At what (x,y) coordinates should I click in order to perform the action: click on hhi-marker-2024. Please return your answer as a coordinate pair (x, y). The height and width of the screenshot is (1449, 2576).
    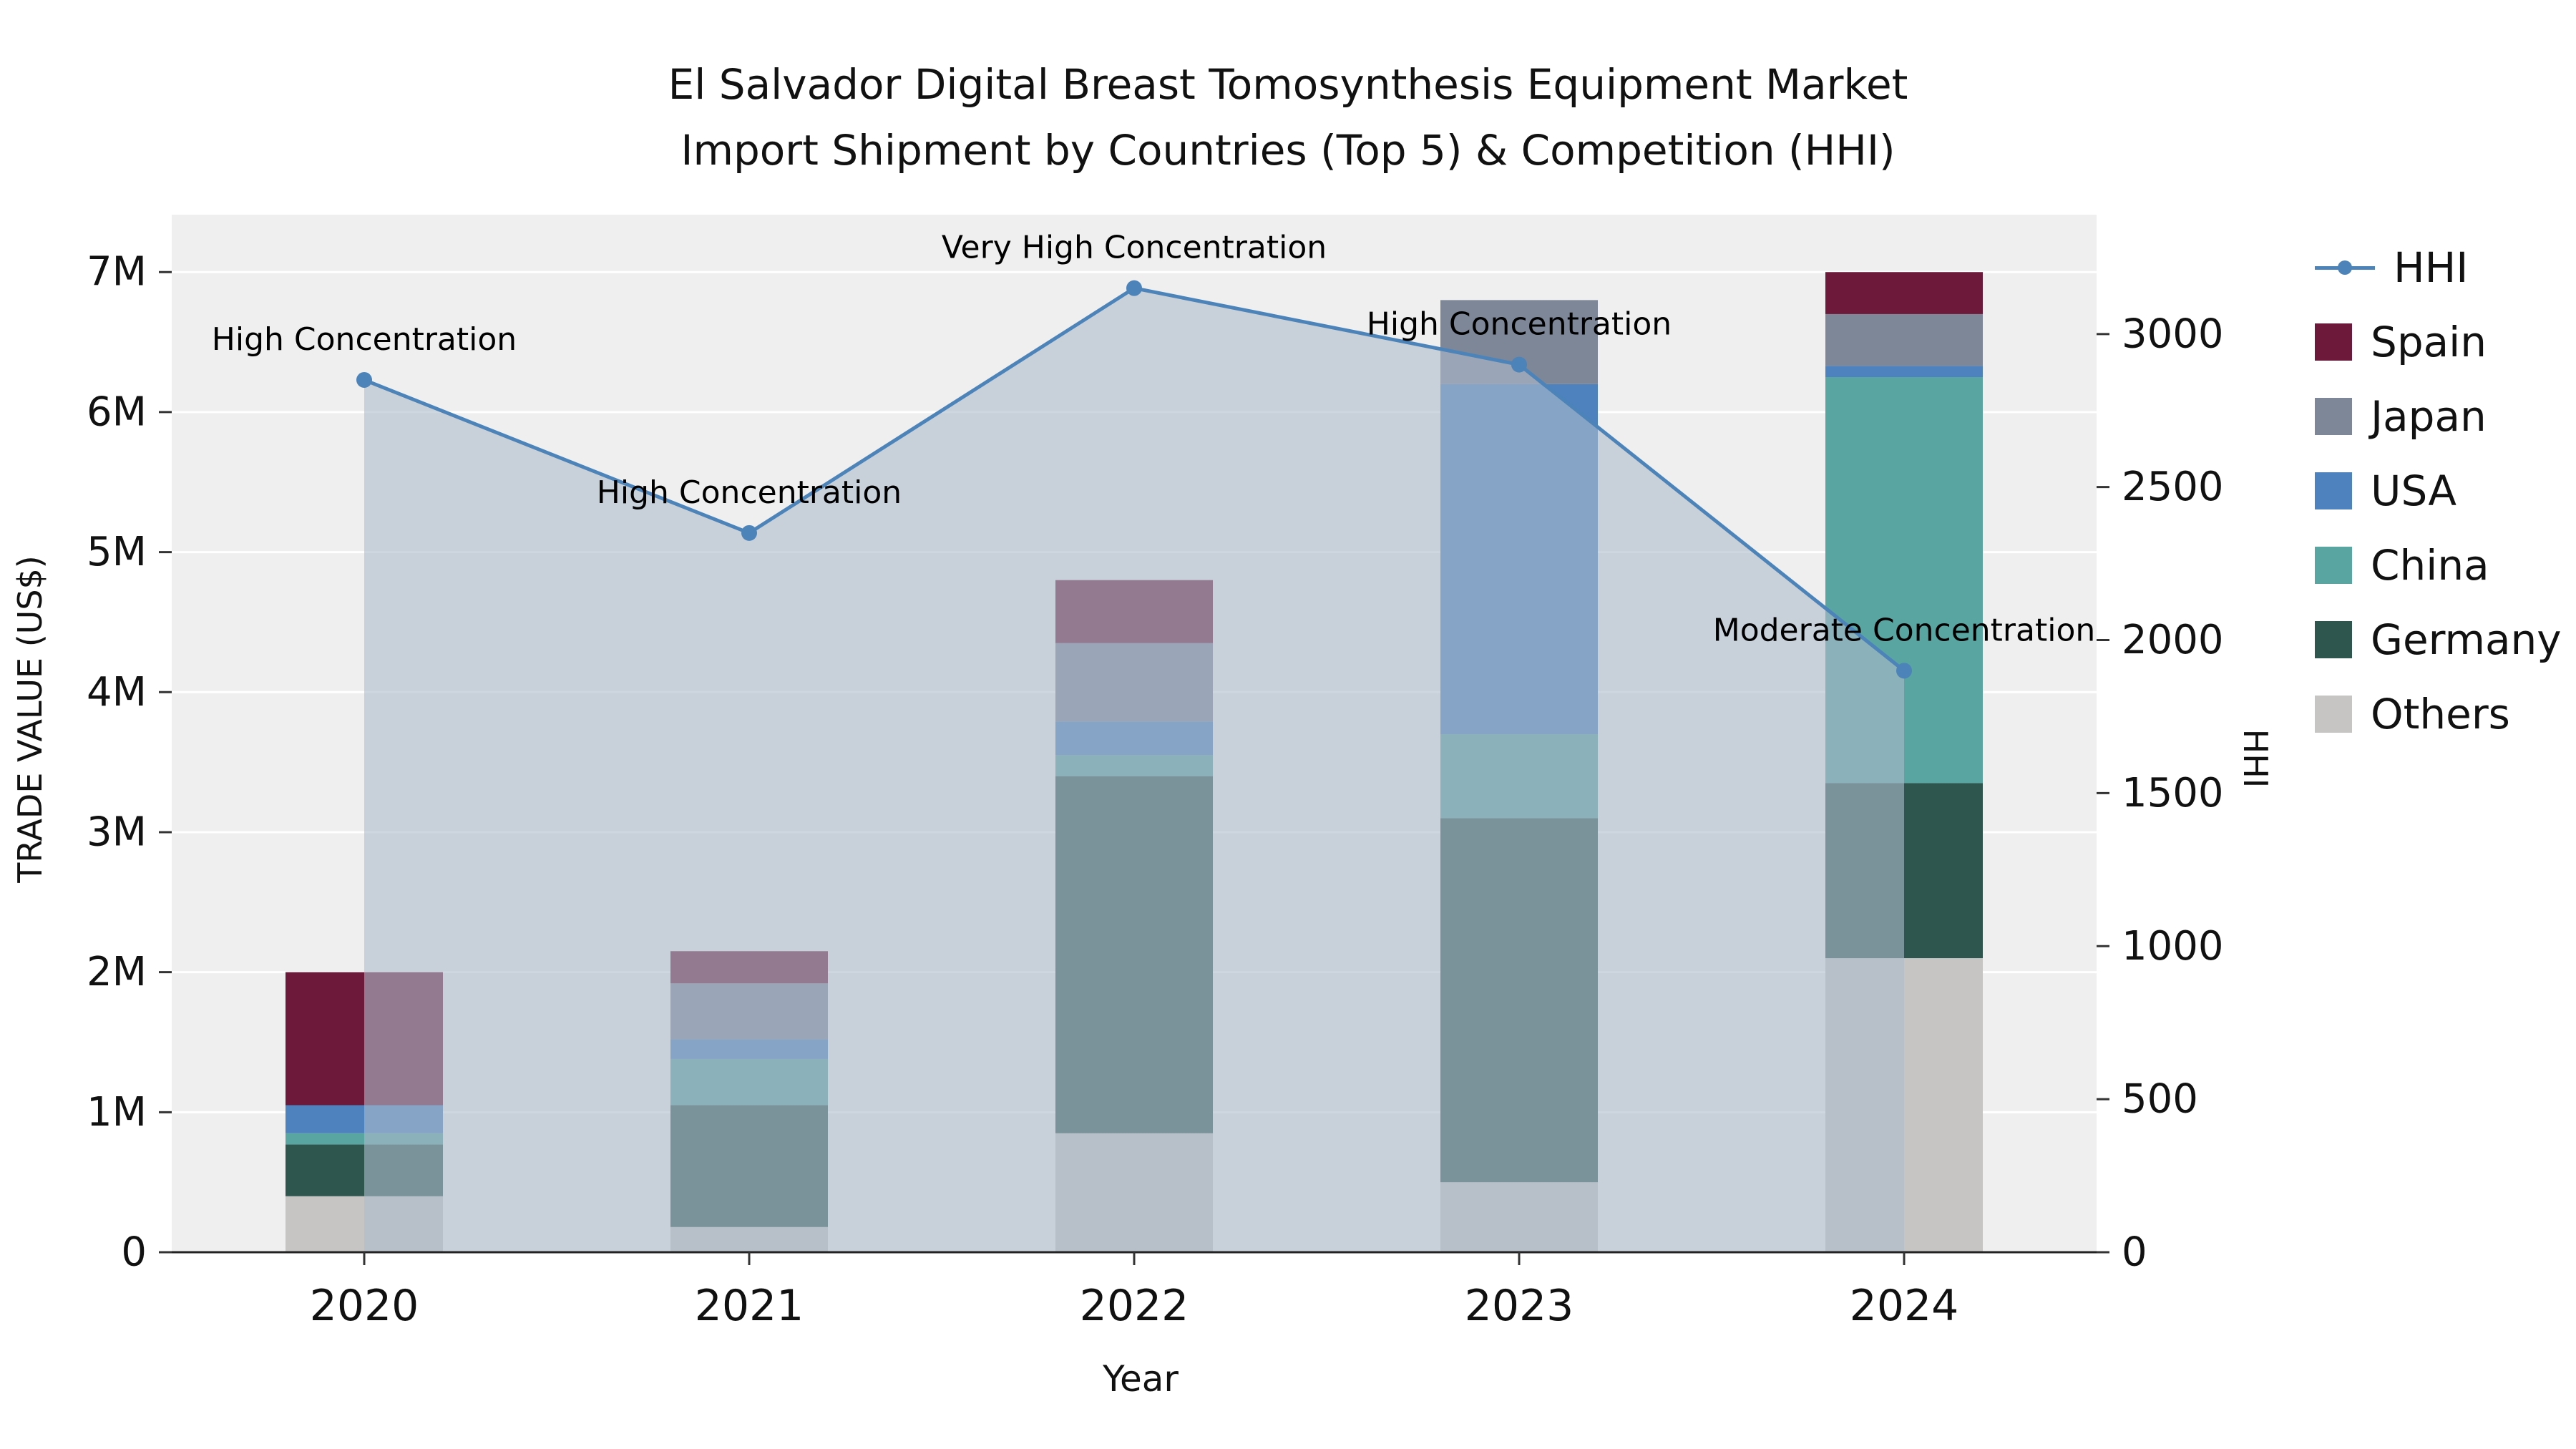
    Looking at the image, I should click on (1904, 671).